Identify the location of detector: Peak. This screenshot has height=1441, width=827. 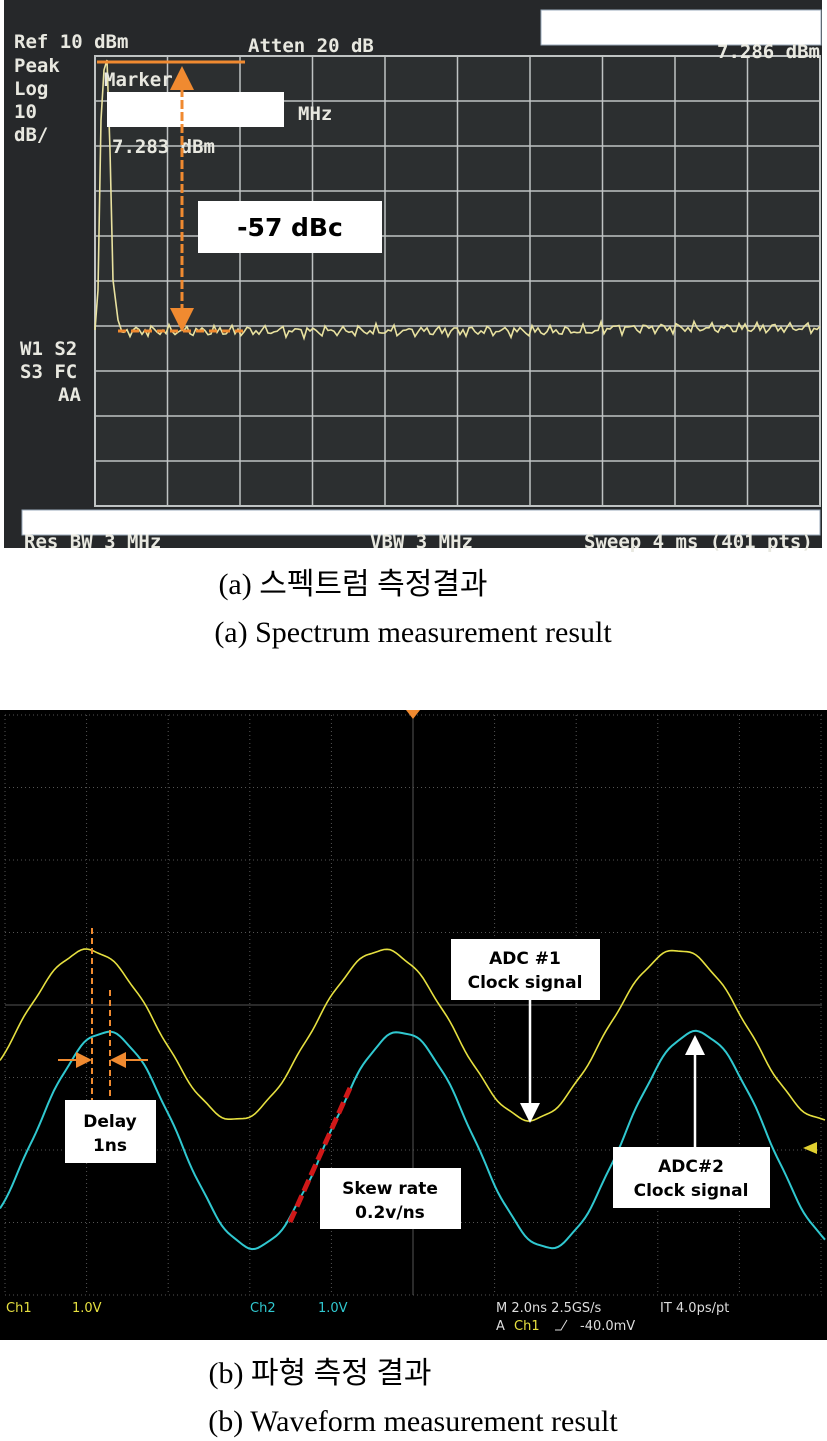
(37, 66).